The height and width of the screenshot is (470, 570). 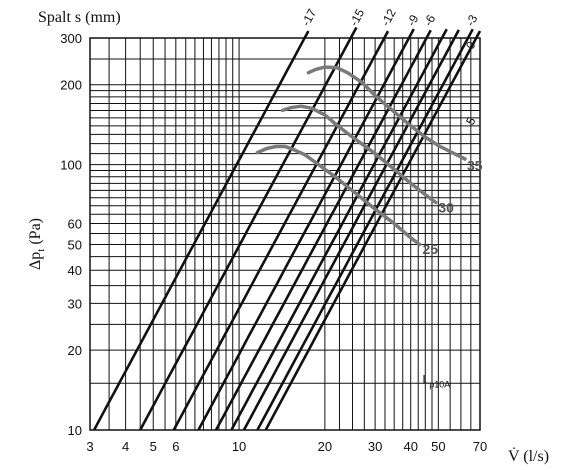 What do you see at coordinates (89, 446) in the screenshot?
I see `x-tick-label: 3` at bounding box center [89, 446].